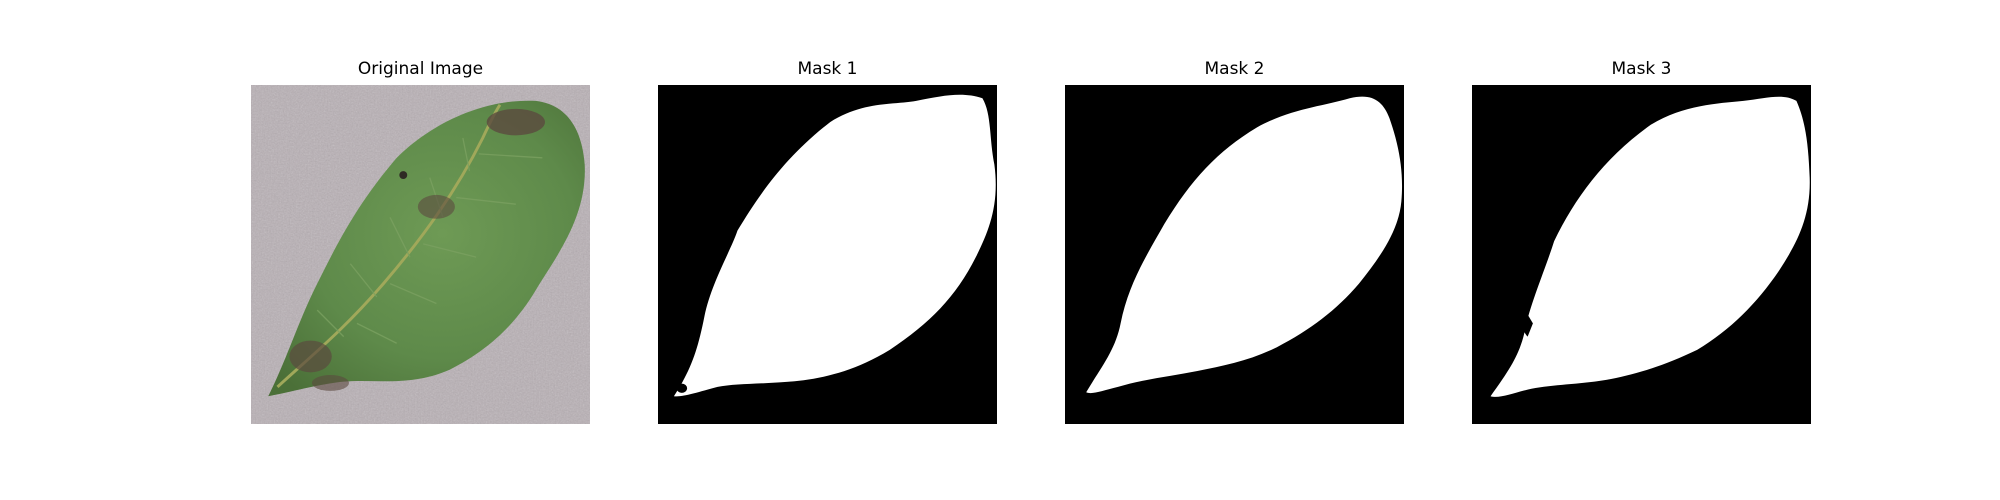 The image size is (2000, 500). What do you see at coordinates (1641, 254) in the screenshot?
I see `mask-3-image` at bounding box center [1641, 254].